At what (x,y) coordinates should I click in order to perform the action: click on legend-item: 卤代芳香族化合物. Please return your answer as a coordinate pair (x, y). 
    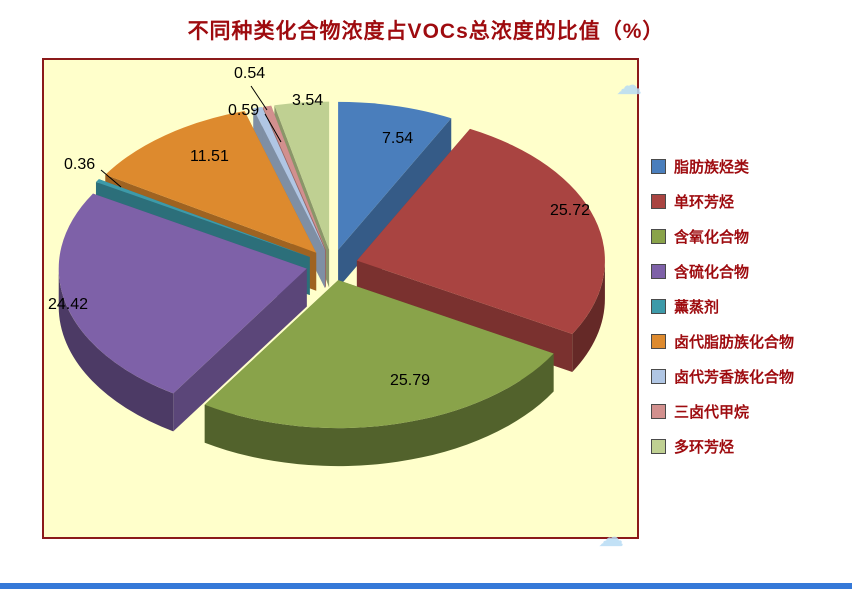
    Looking at the image, I should click on (722, 376).